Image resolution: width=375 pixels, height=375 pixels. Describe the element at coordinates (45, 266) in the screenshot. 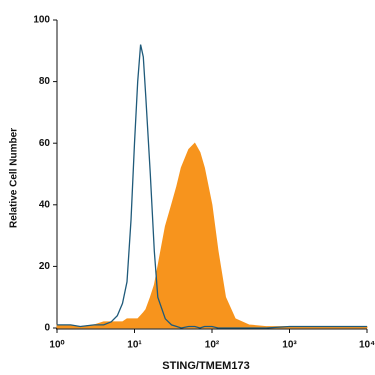

I see `y-tick-label: 20` at that location.